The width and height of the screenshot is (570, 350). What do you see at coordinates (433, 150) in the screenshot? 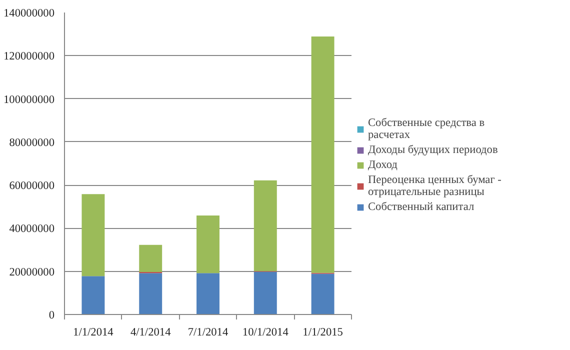
I see `legend-label: Доходы будущих периодов` at bounding box center [433, 150].